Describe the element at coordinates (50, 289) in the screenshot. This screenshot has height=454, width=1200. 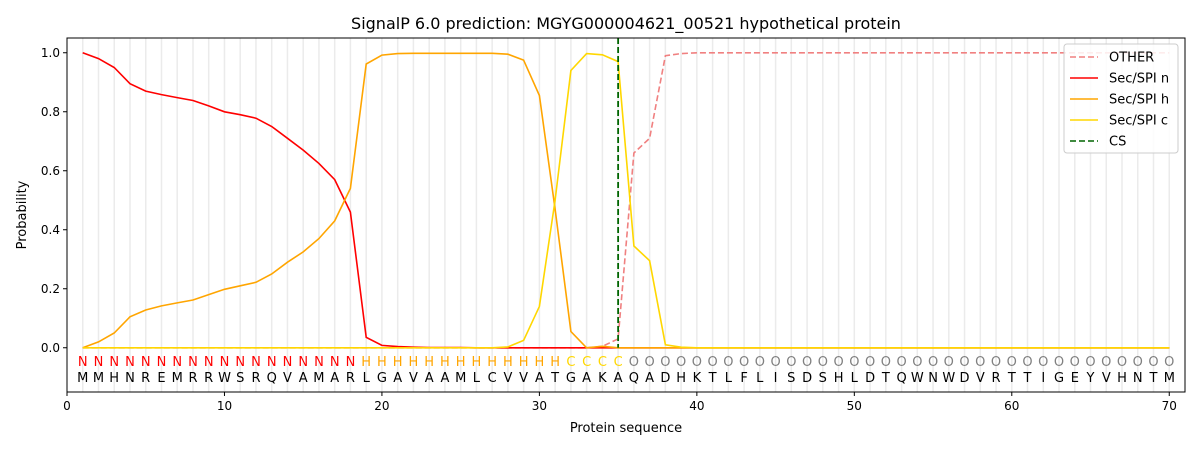
I see `y-tick-label: 0.2` at that location.